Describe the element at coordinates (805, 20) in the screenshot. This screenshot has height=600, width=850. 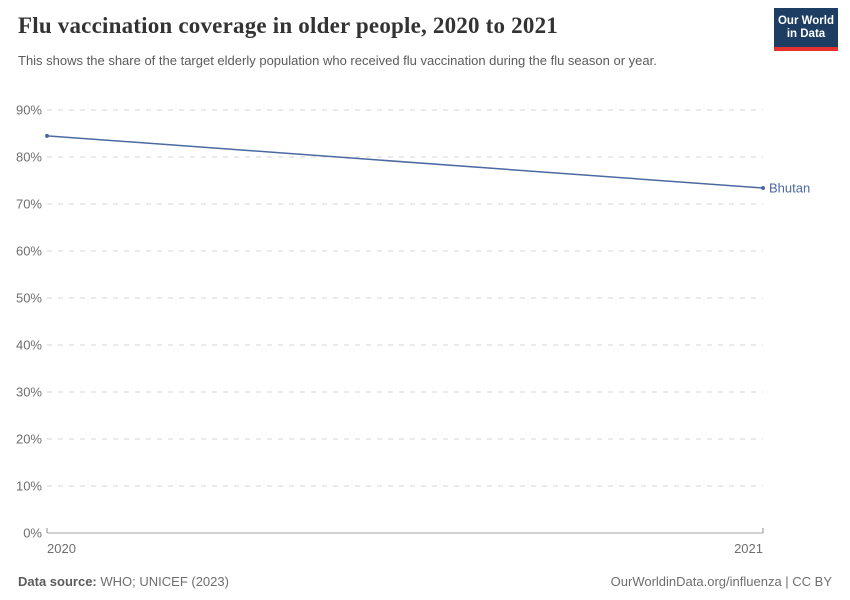
I see `owid-logo-line1: Our World` at that location.